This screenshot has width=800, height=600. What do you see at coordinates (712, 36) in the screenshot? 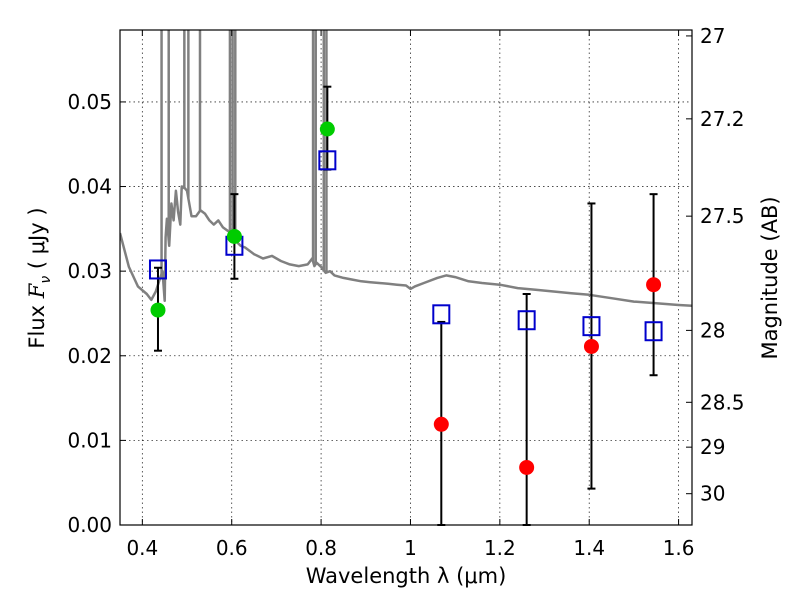
I see `magnitude-tick-label: 27` at bounding box center [712, 36].